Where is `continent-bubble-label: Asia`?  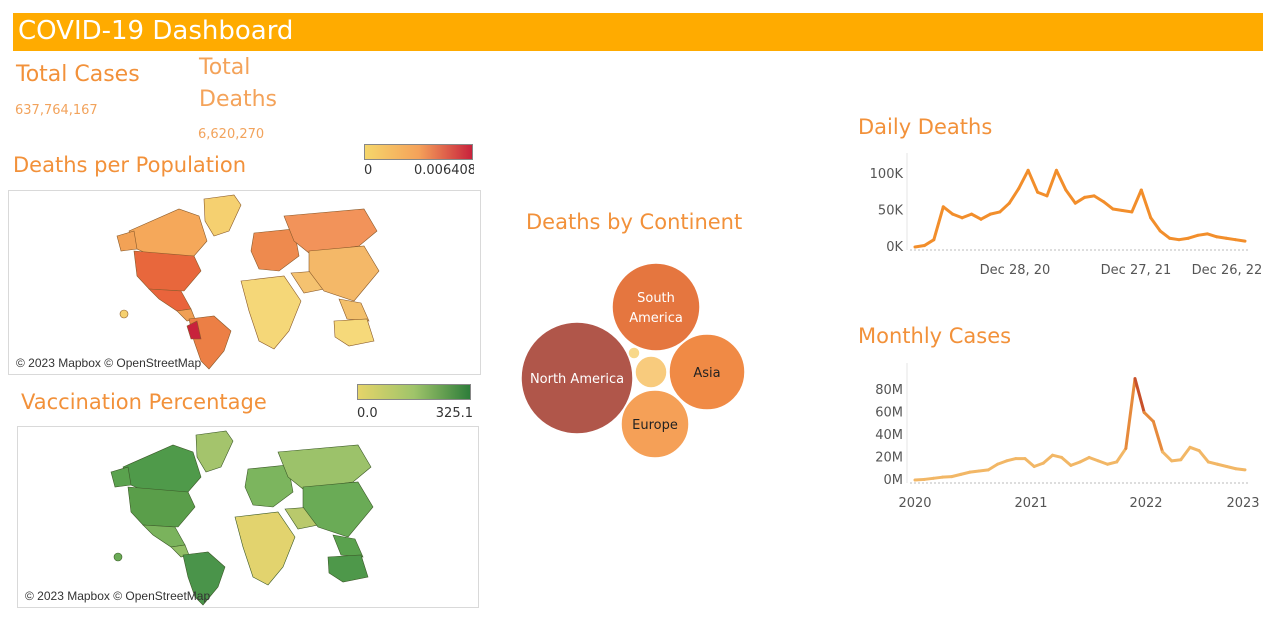
continent-bubble-label: Asia is located at coordinates (706, 373).